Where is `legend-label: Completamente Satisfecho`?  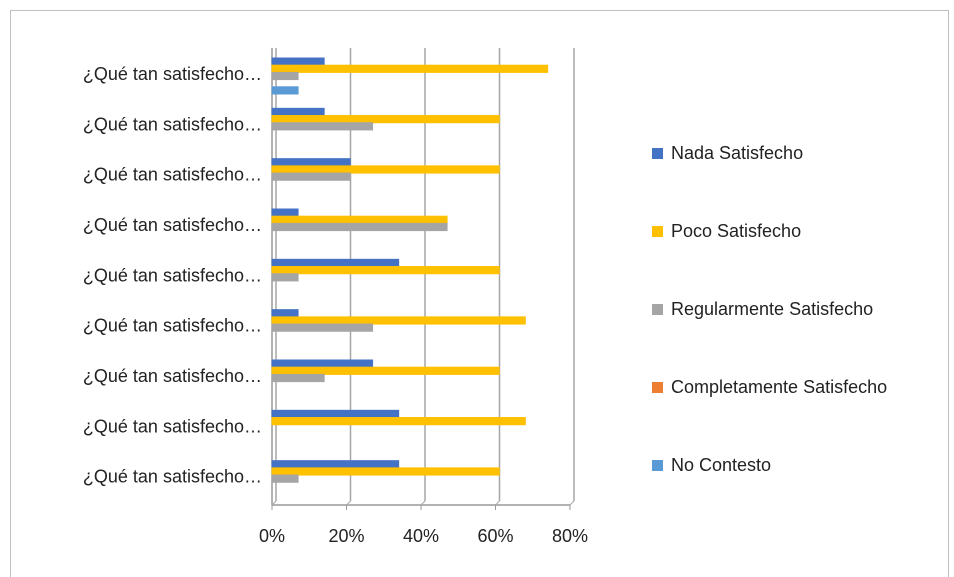
legend-label: Completamente Satisfecho is located at coordinates (779, 387).